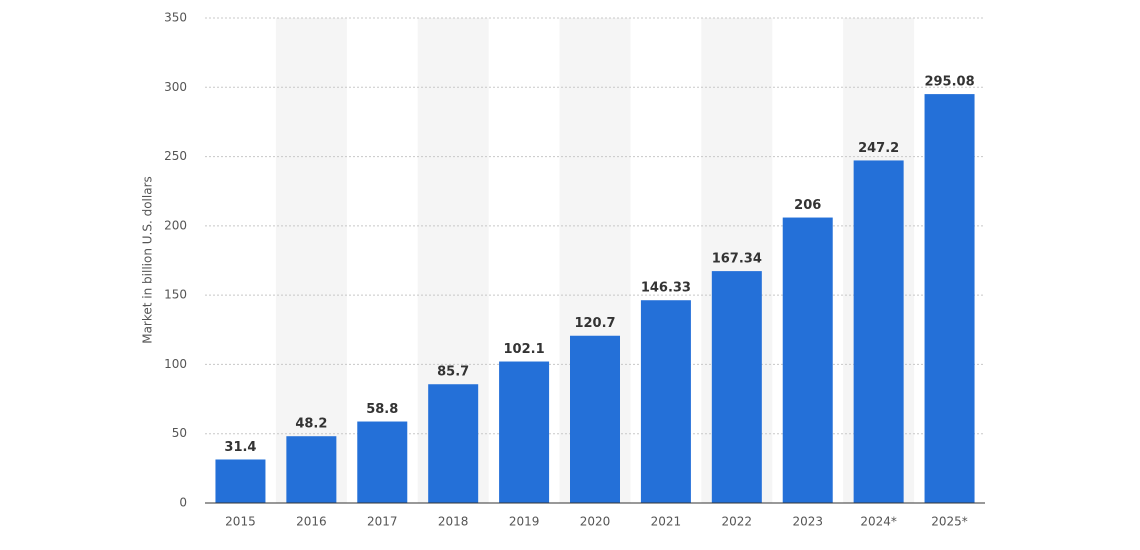  I want to click on x-tick-label: 2016, so click(311, 522).